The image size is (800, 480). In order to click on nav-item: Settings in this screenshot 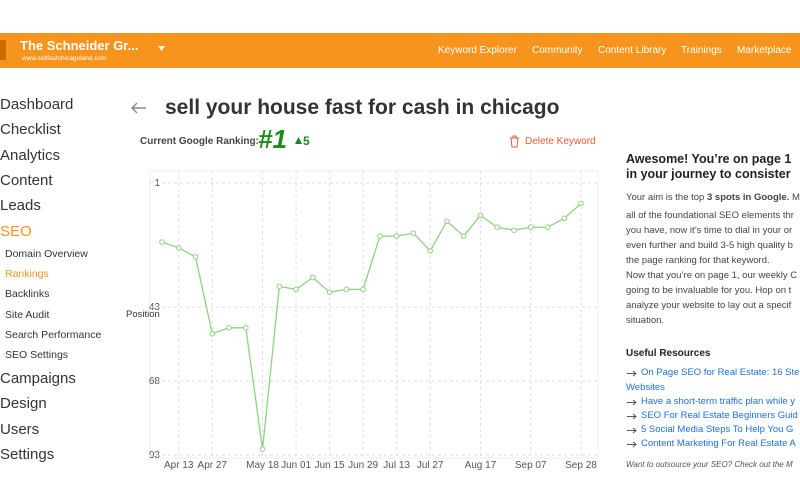, I will do `click(27, 454)`.